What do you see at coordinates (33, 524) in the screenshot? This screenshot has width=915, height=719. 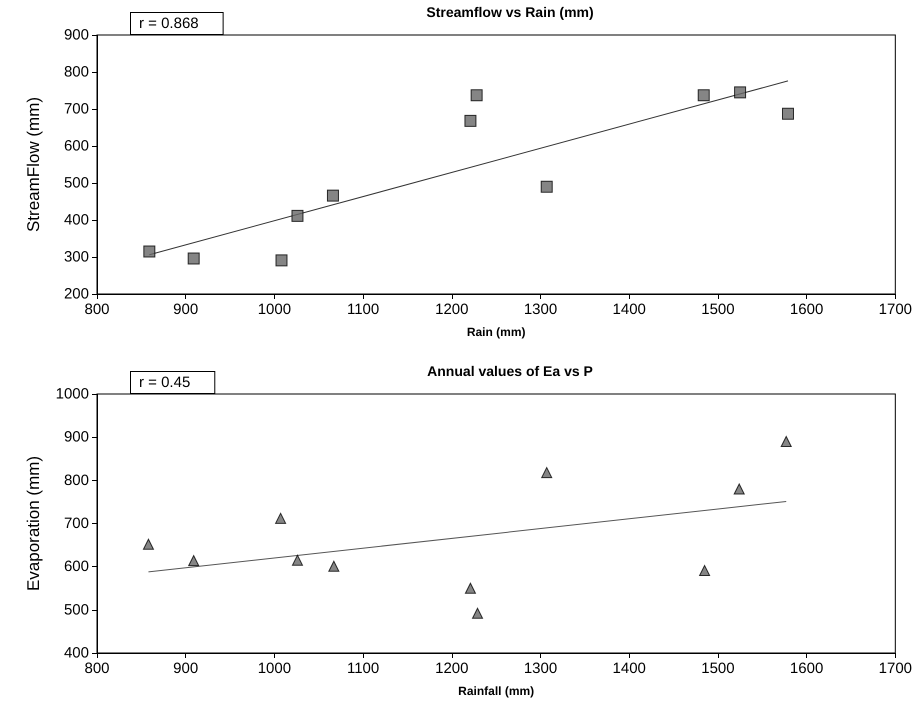 I see `y-axis-title: Evaporation (mm)` at bounding box center [33, 524].